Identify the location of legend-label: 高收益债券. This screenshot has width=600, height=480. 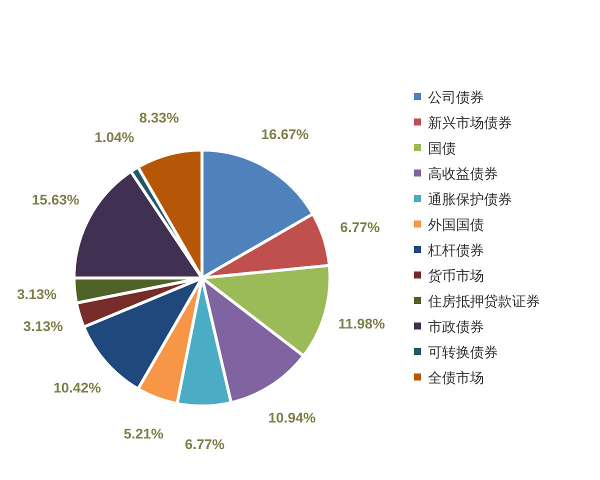
(463, 174).